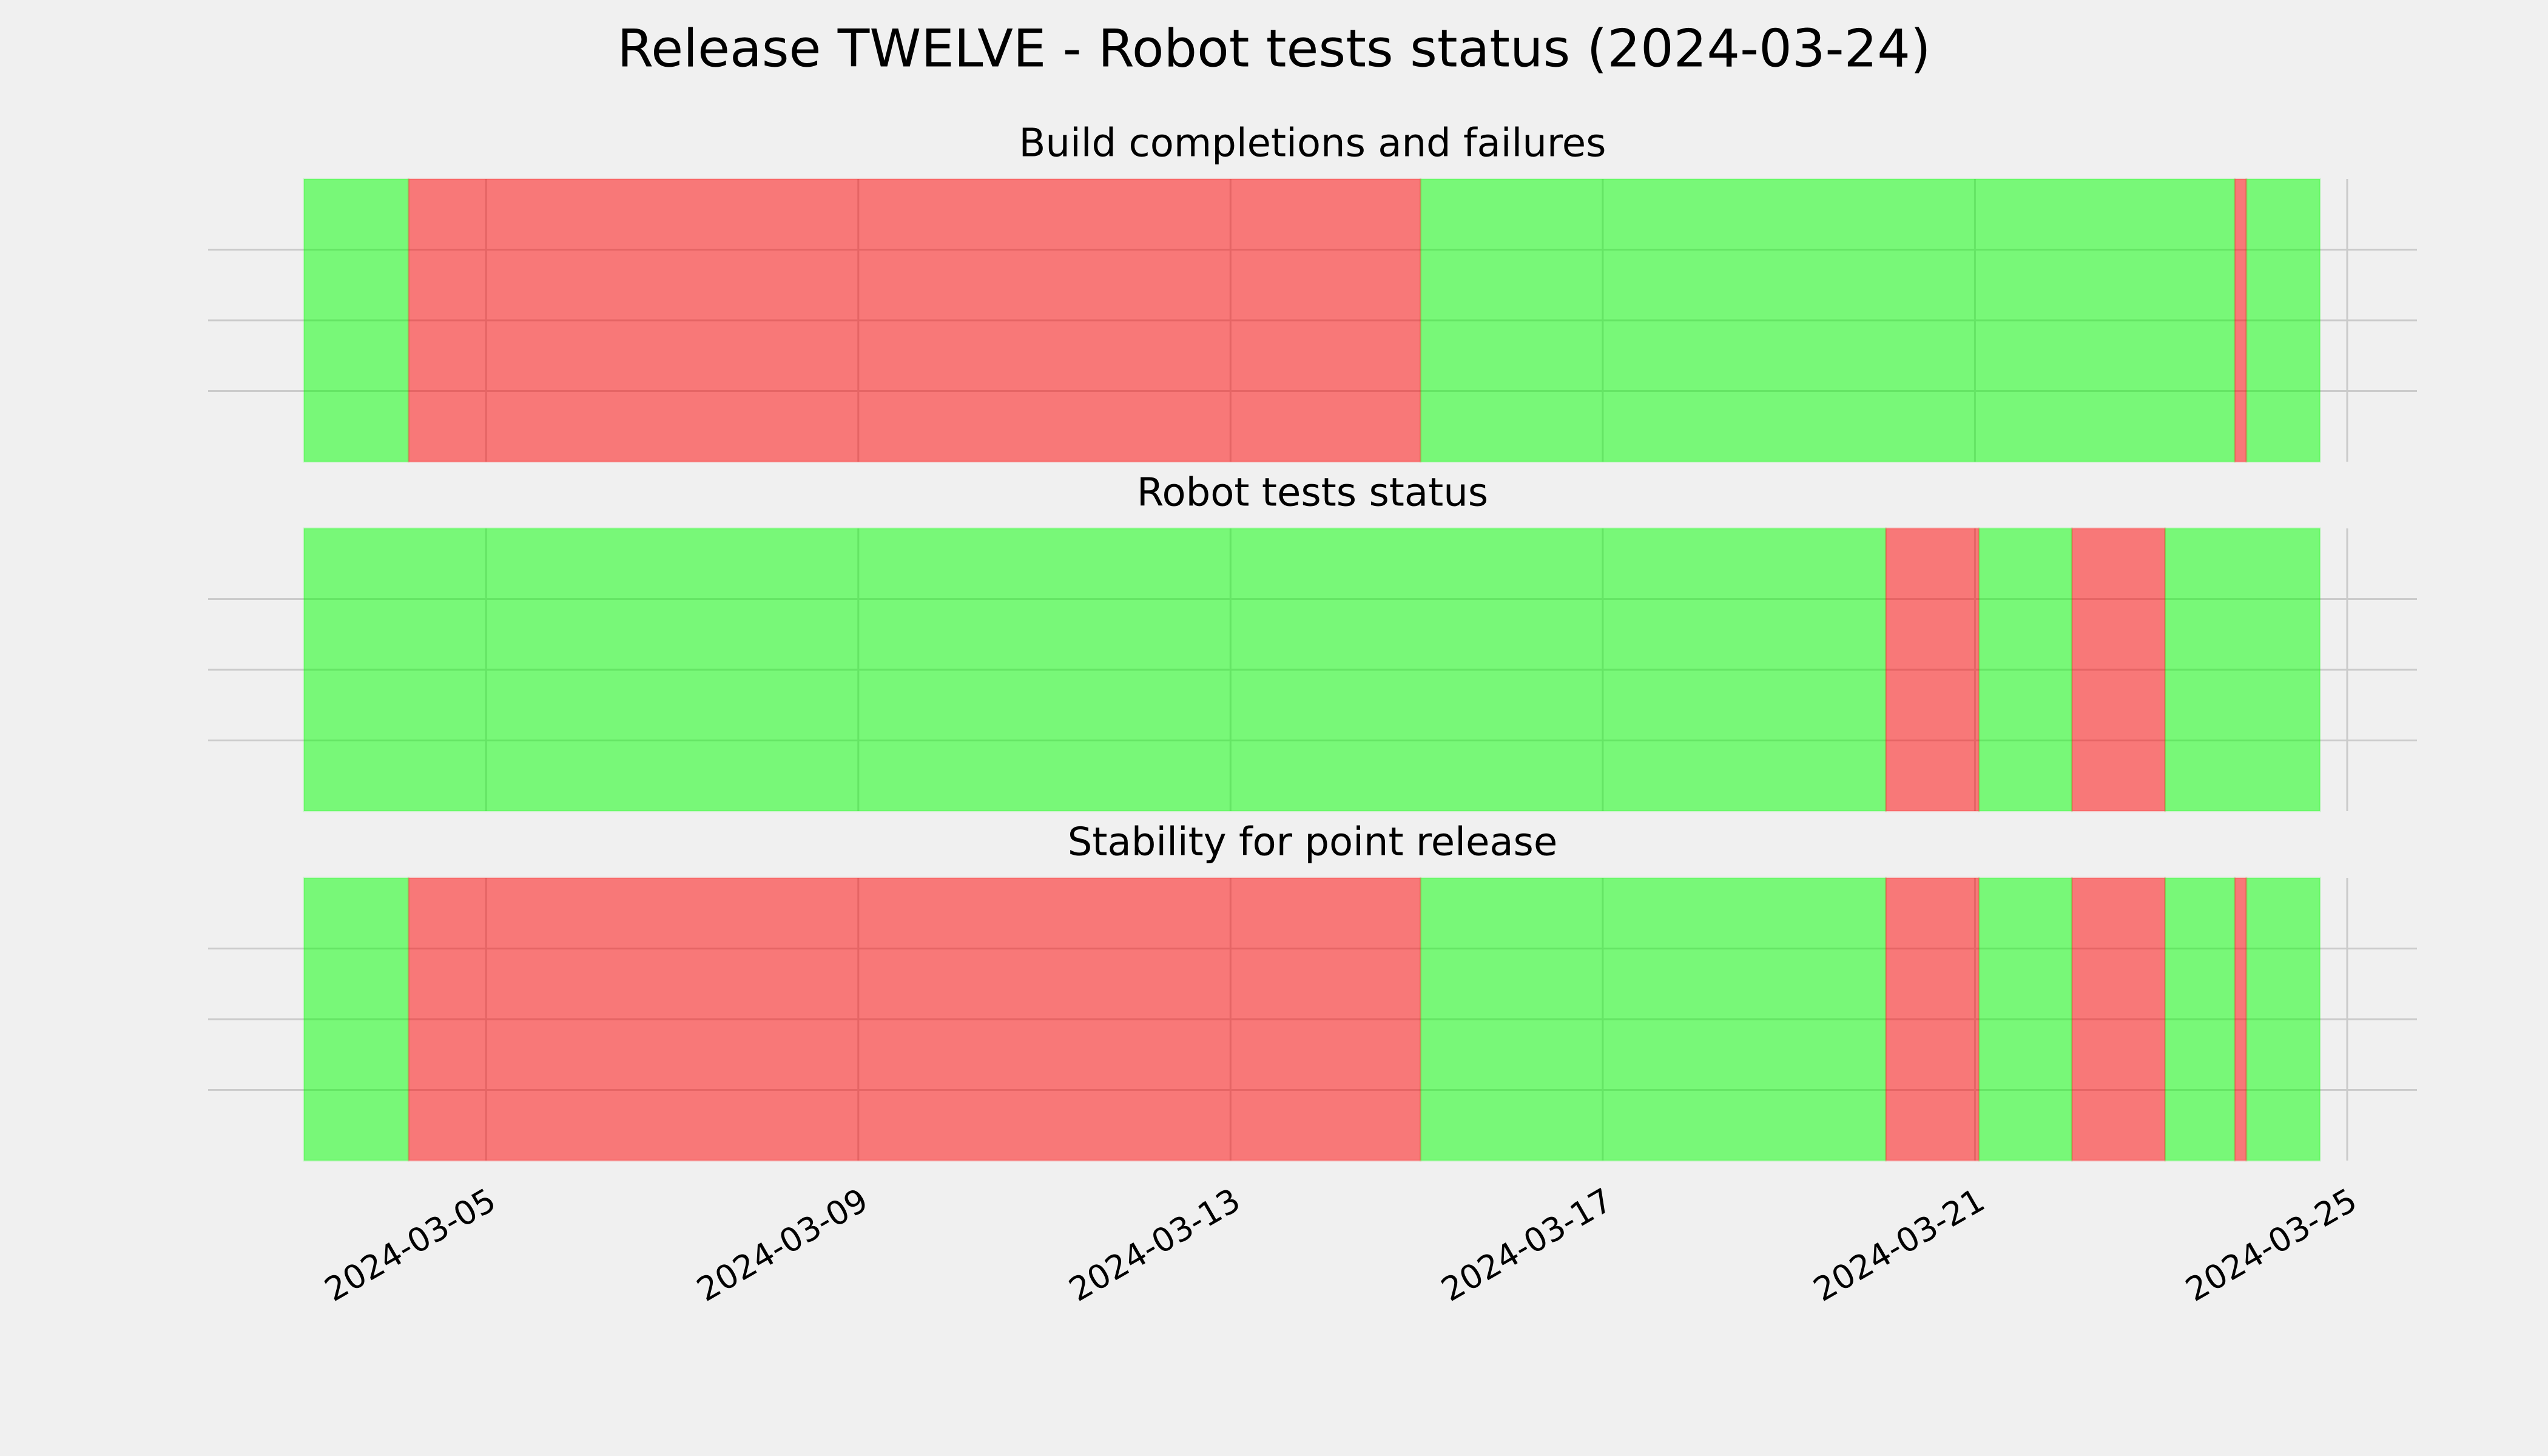 This screenshot has width=2548, height=1456. I want to click on panel-title: Build completions and failures, so click(1312, 143).